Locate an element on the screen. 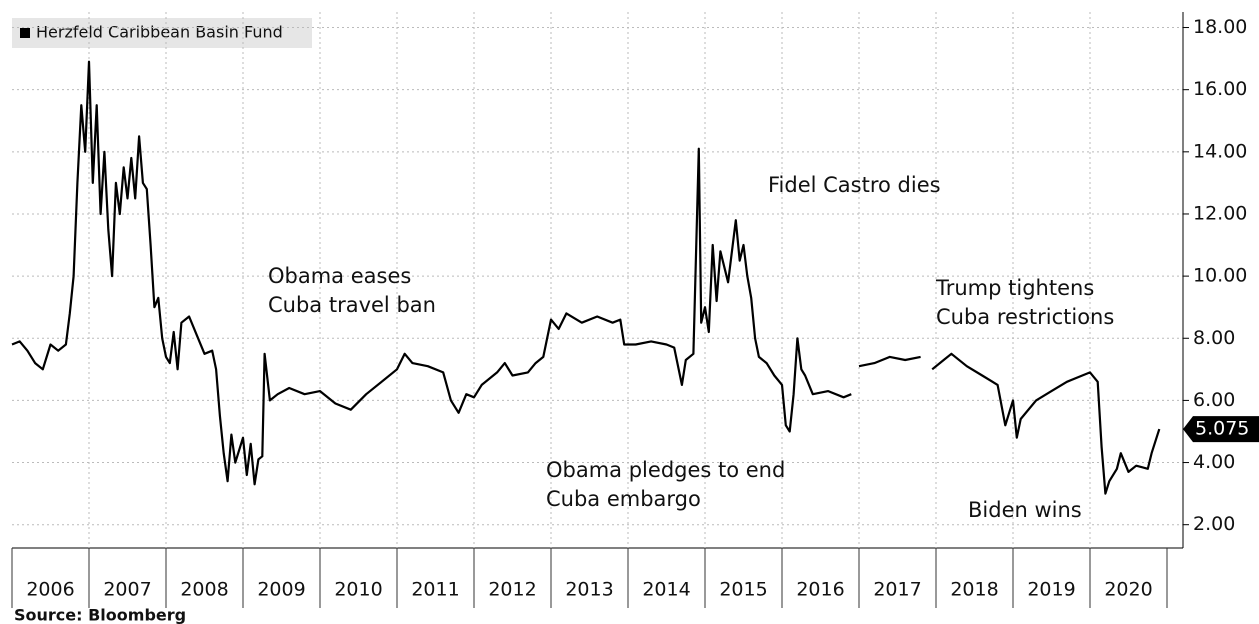 This screenshot has height=624, width=1259. x-tick-label: 2016 is located at coordinates (820, 590).